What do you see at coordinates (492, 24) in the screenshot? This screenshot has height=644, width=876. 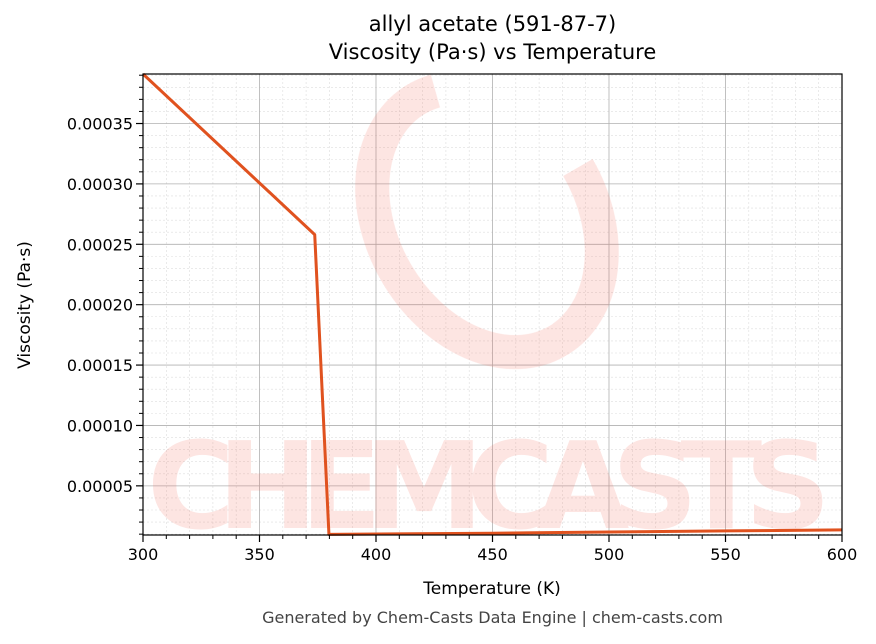 I see `chart-title: allyl acetate (591-87-7)` at bounding box center [492, 24].